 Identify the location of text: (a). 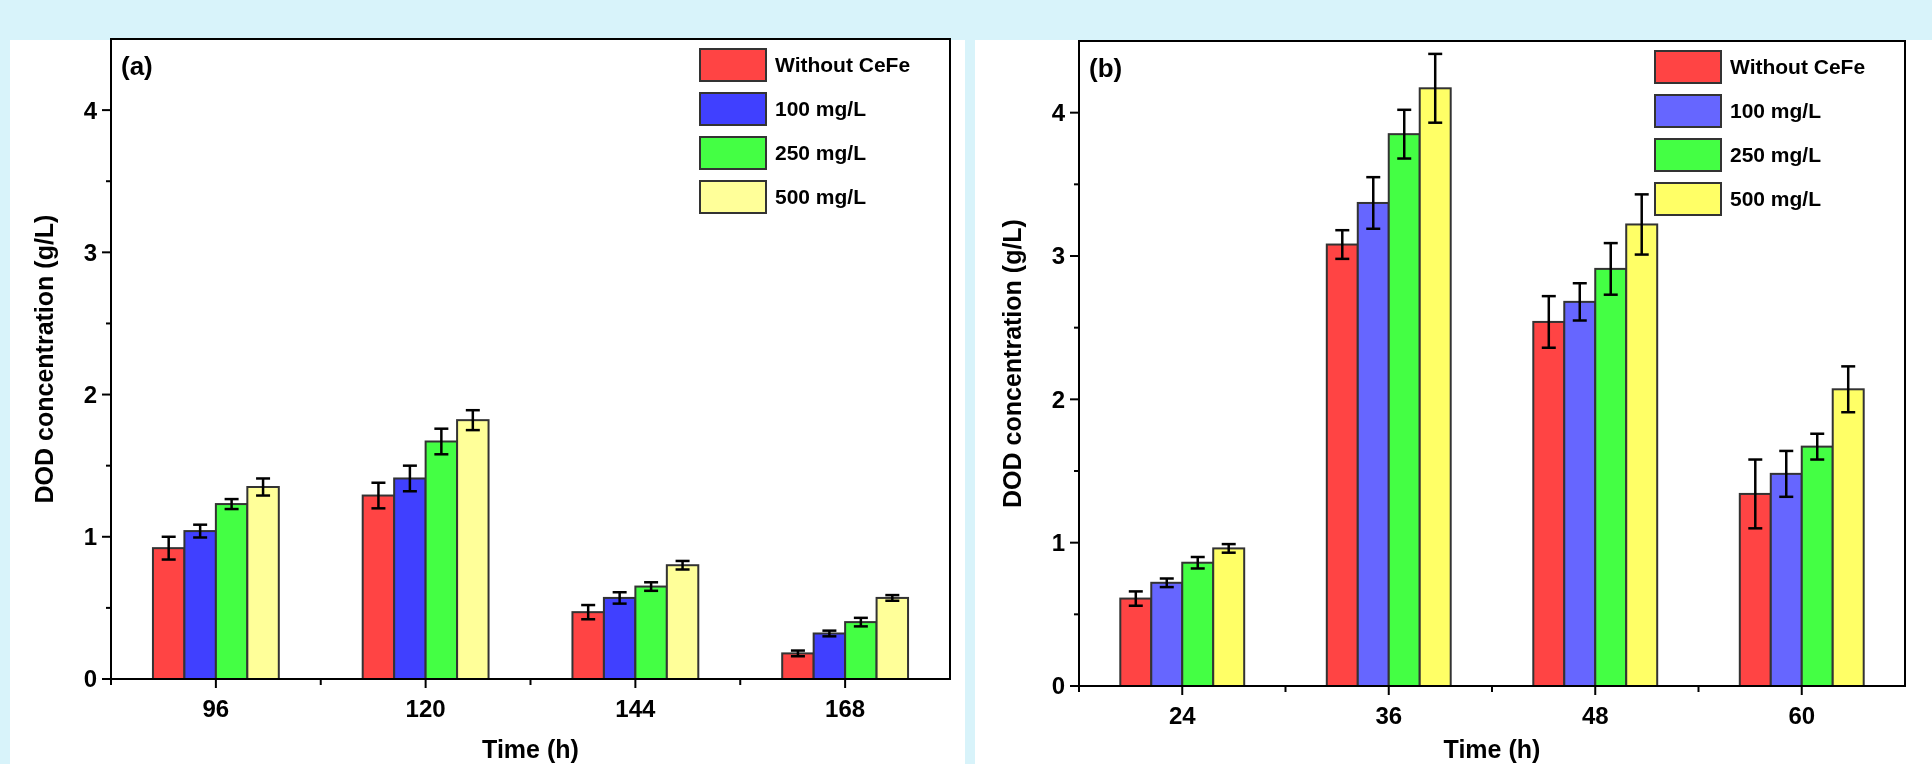
(137, 66).